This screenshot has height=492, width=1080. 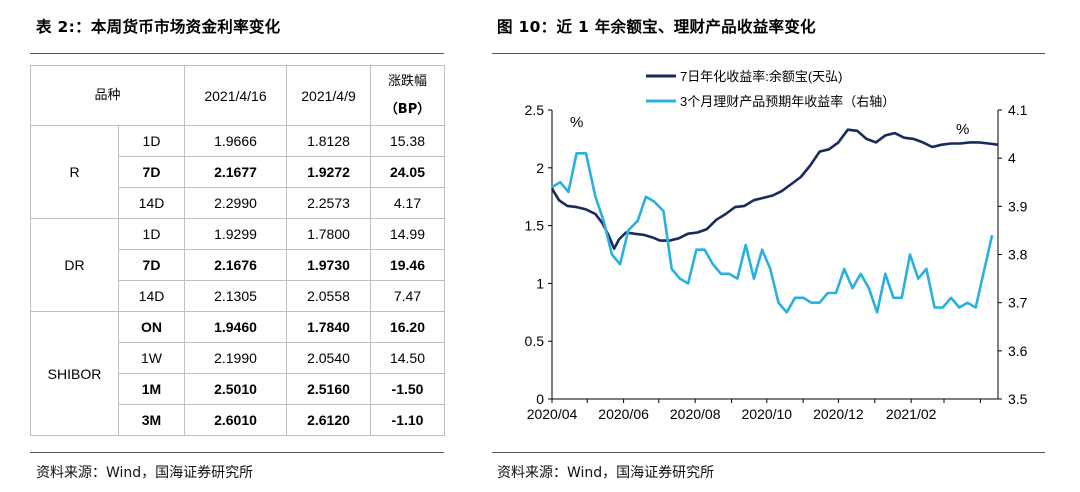 I want to click on value-current-cell: 2.1990, so click(x=235, y=358).